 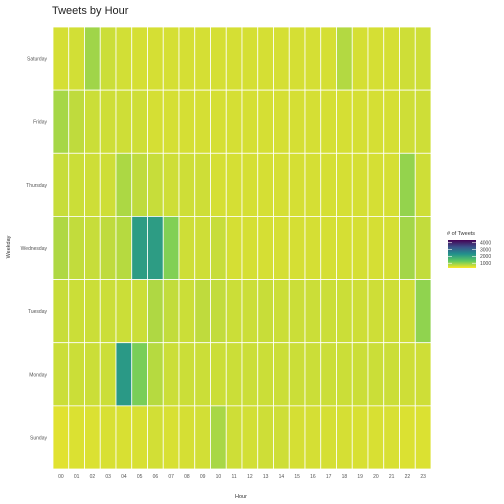 What do you see at coordinates (108, 477) in the screenshot?
I see `x-tick-03: 03` at bounding box center [108, 477].